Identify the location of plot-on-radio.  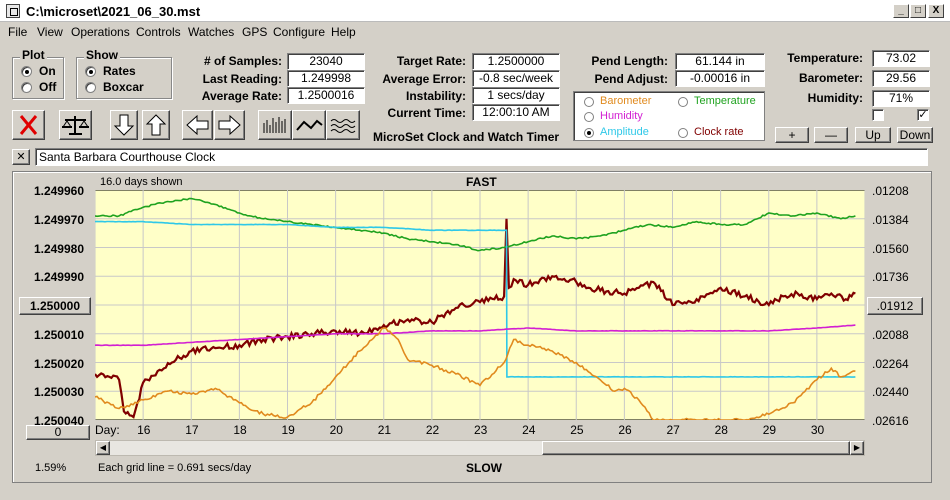
(26, 71).